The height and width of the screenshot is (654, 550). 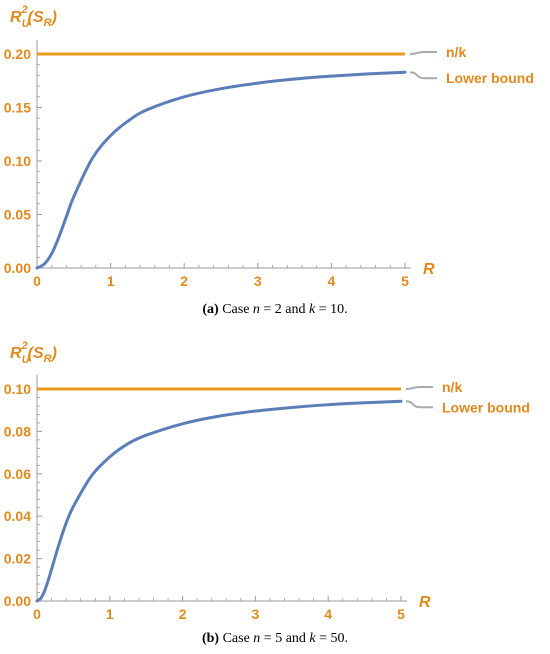 I want to click on y-tick-label: 0.15, so click(x=17, y=108).